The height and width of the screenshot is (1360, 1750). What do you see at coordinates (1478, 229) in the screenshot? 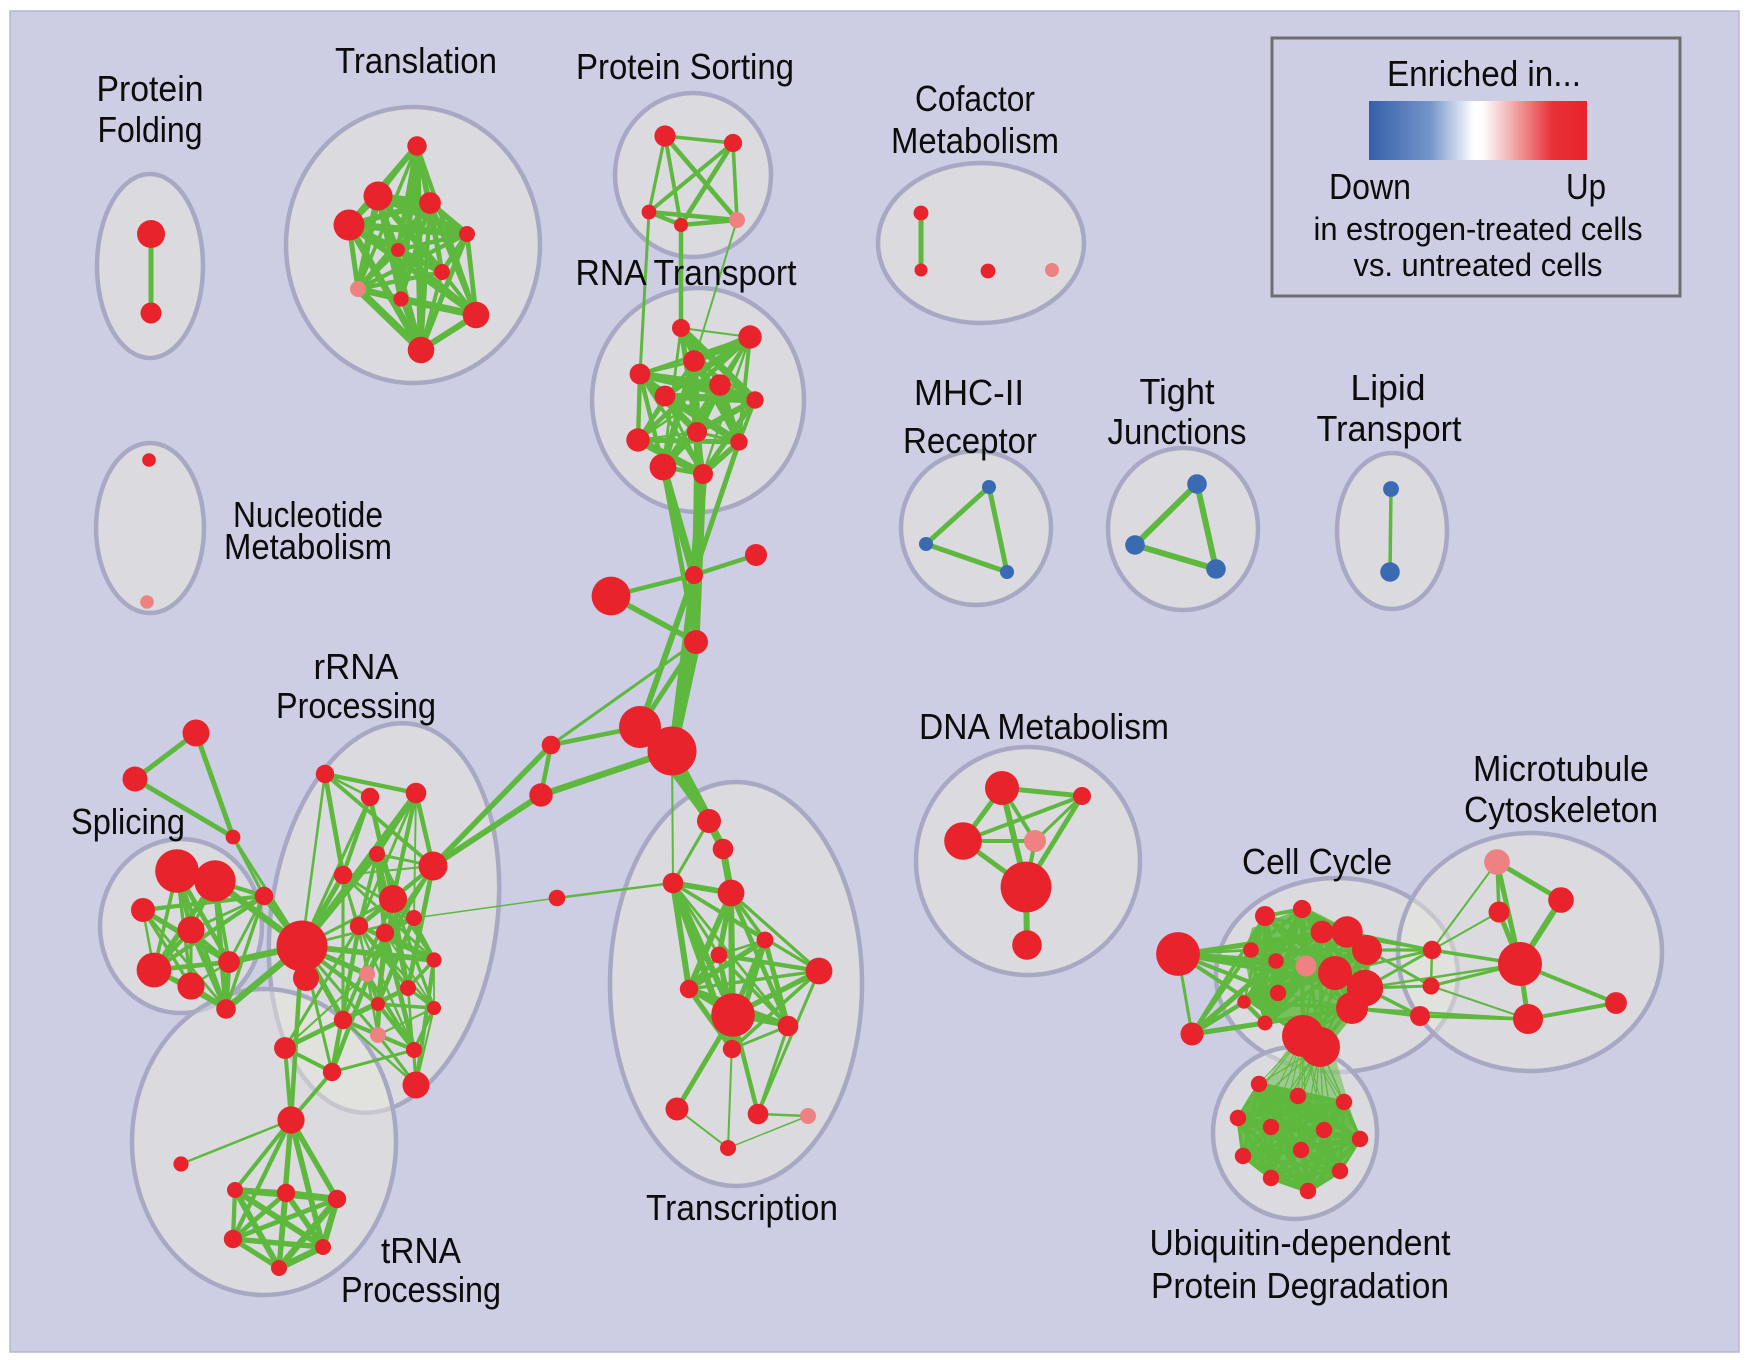
I see `svg-text: in estrogen-treated cells` at bounding box center [1478, 229].